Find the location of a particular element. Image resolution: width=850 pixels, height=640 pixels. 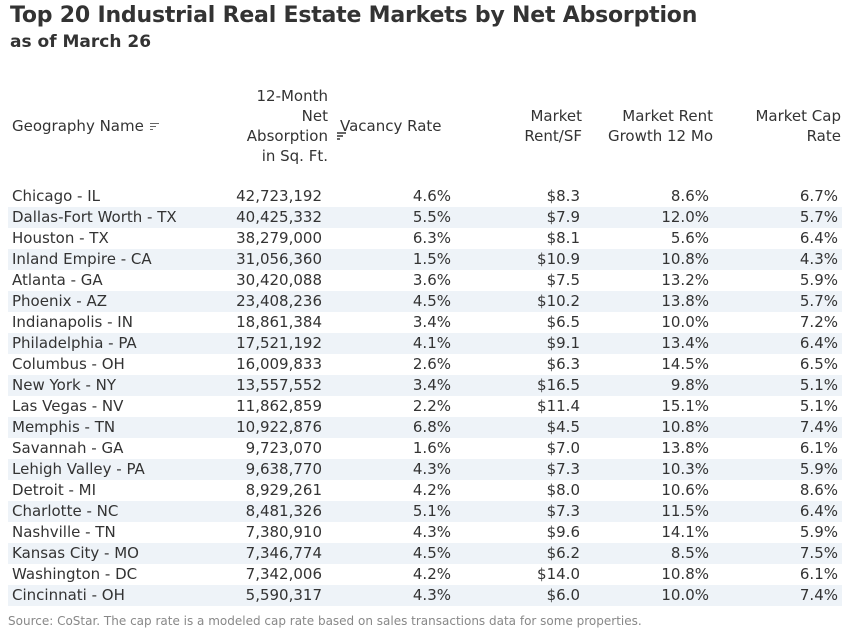

table-row: Memphis - TN 10,922,876 6.8% $4.5 10.8% 7.4% is located at coordinates (425, 427).